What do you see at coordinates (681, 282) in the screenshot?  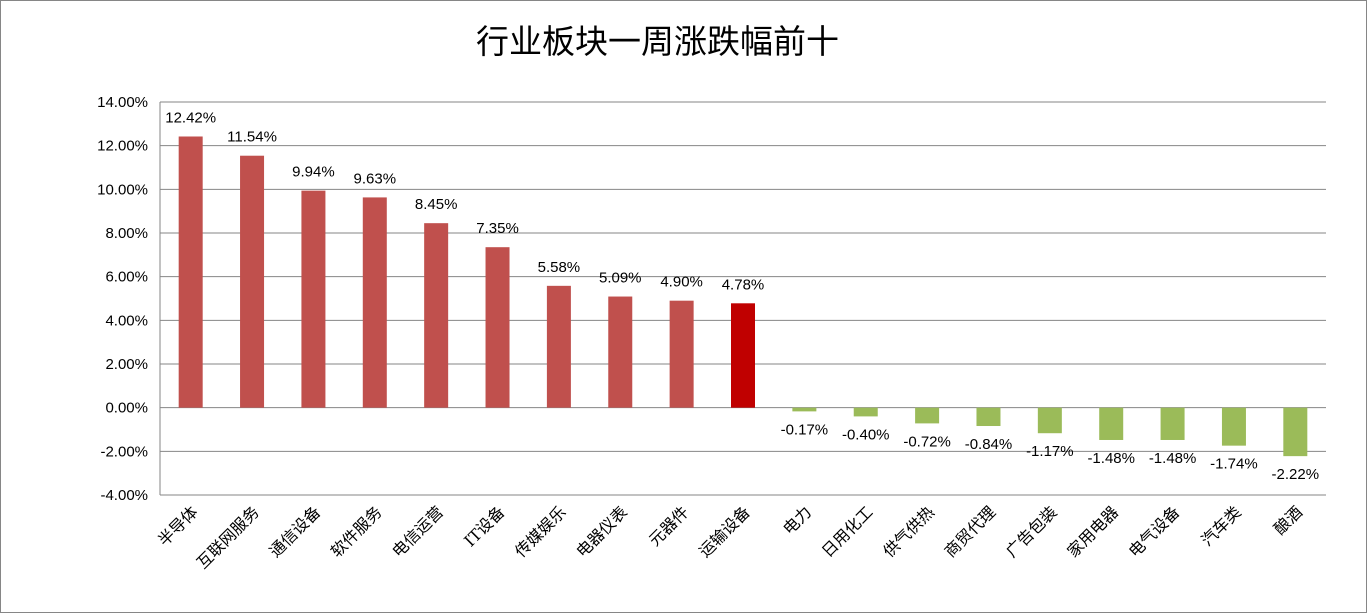 I see `data-label: 4.90%` at bounding box center [681, 282].